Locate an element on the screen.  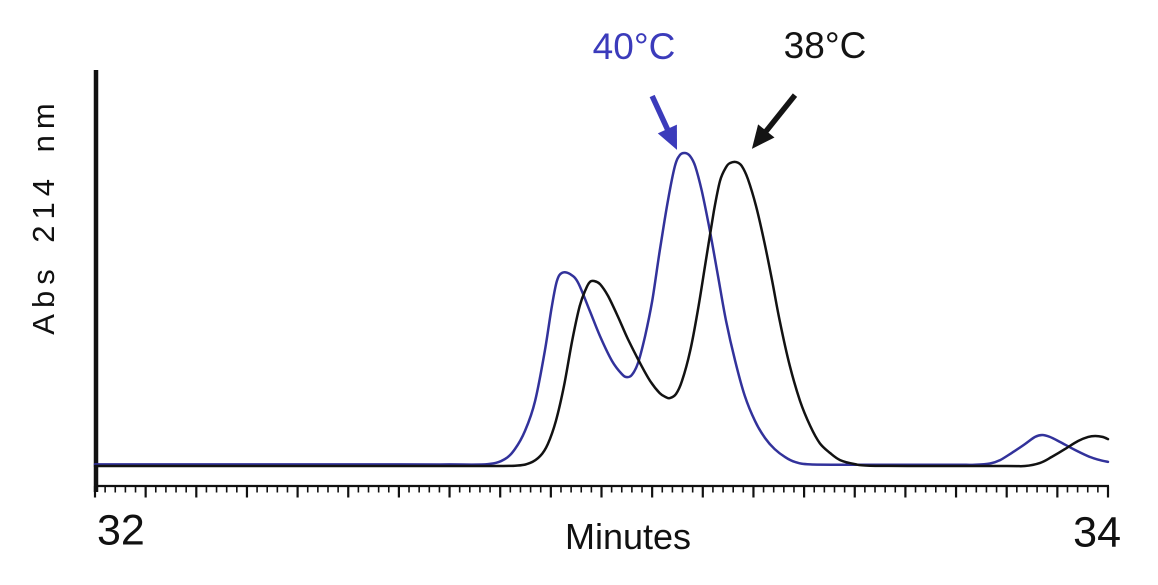
arrow-38c-head is located at coordinates (763, 136).